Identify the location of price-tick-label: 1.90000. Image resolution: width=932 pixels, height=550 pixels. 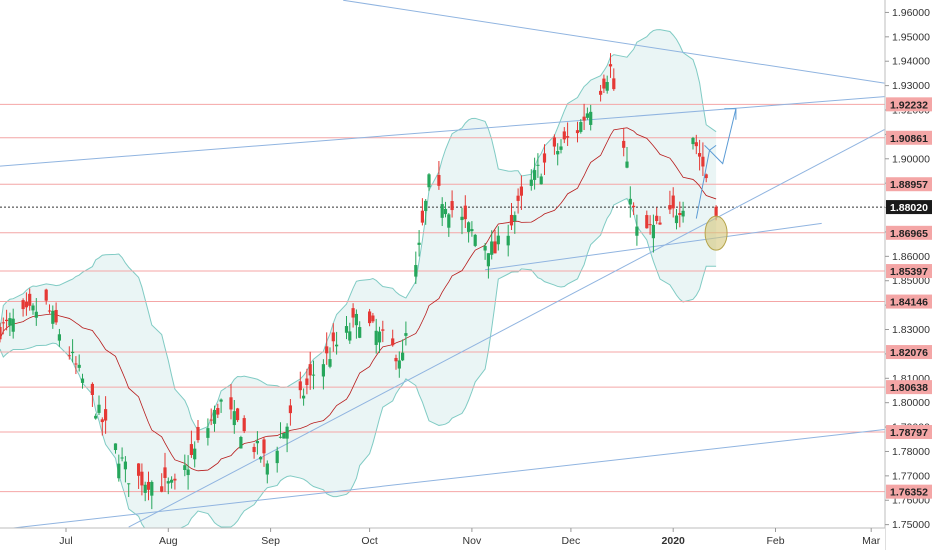
(911, 159).